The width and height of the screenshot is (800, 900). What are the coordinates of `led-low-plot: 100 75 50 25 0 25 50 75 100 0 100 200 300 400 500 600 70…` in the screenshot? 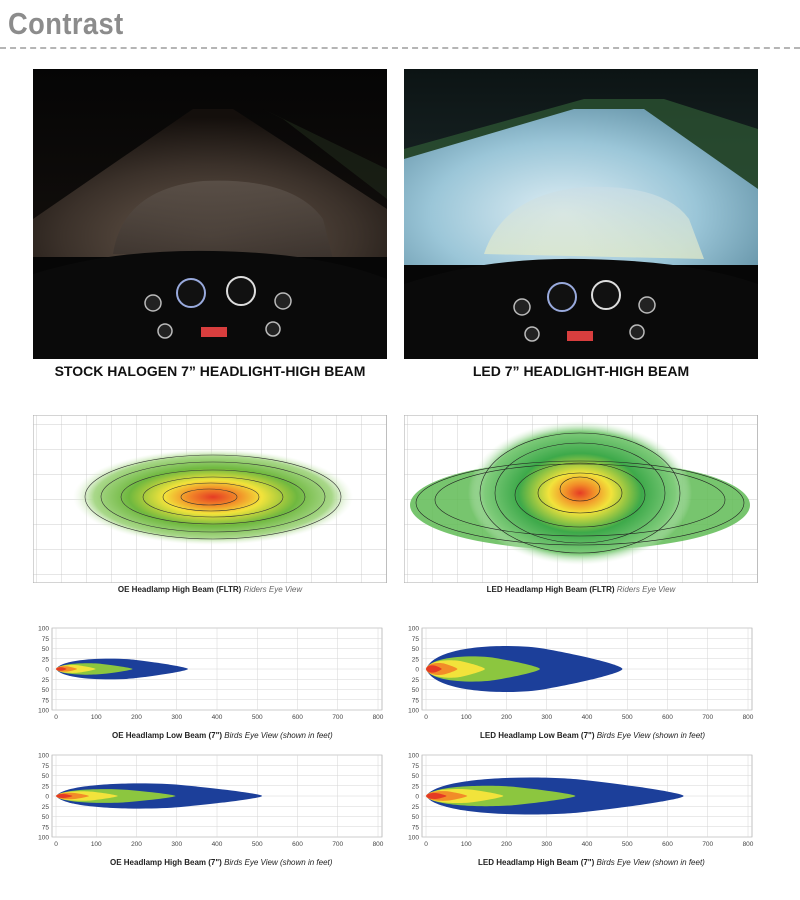 It's located at (580, 674).